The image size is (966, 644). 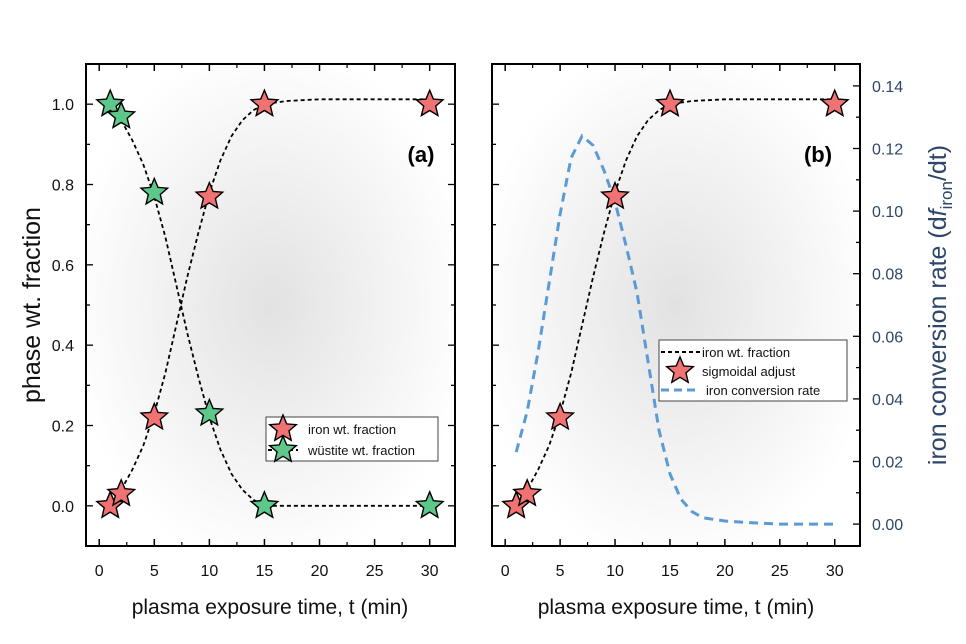 What do you see at coordinates (887, 525) in the screenshot?
I see `y-right-tick-label: 0.00` at bounding box center [887, 525].